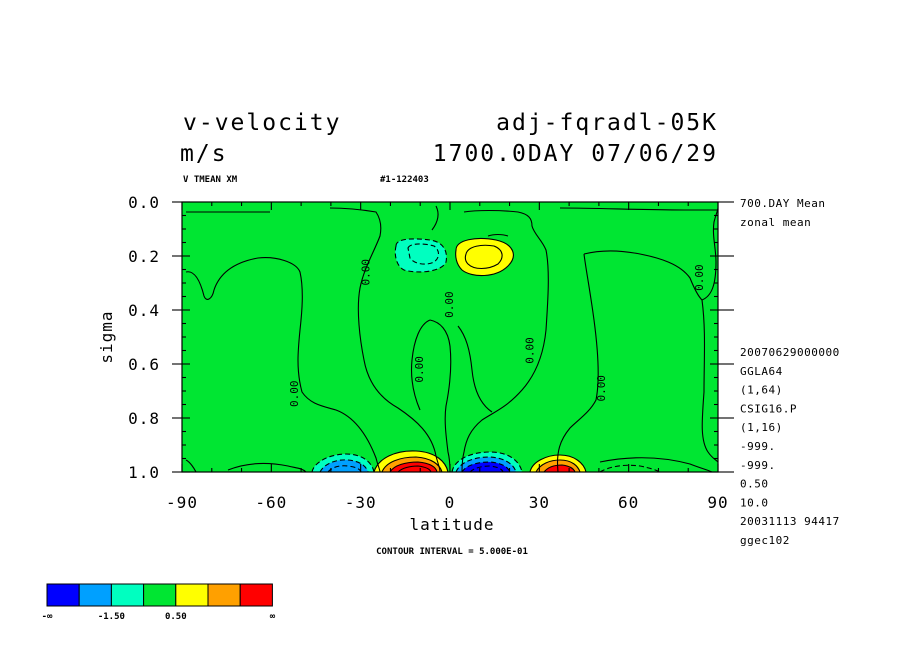 The image size is (904, 658). I want to click on side-info-line: GGLA64, so click(761, 371).